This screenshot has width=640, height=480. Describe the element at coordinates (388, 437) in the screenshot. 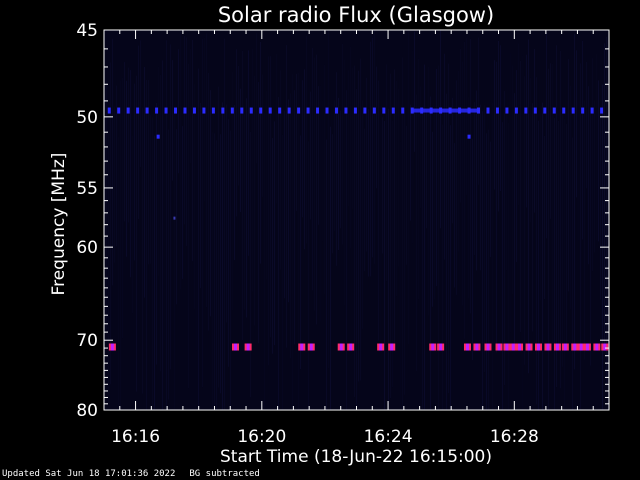

I see `x-tick-label: 16:24` at that location.